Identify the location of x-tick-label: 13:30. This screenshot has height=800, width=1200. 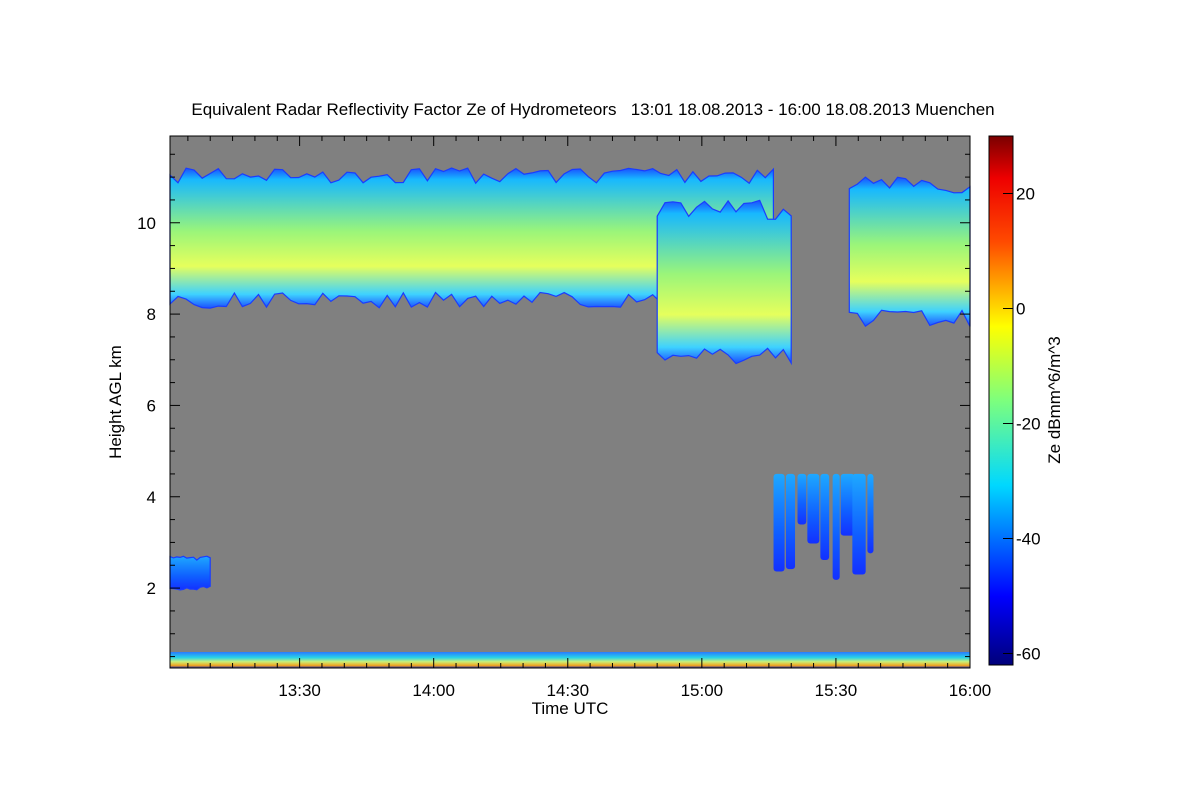
(299, 690).